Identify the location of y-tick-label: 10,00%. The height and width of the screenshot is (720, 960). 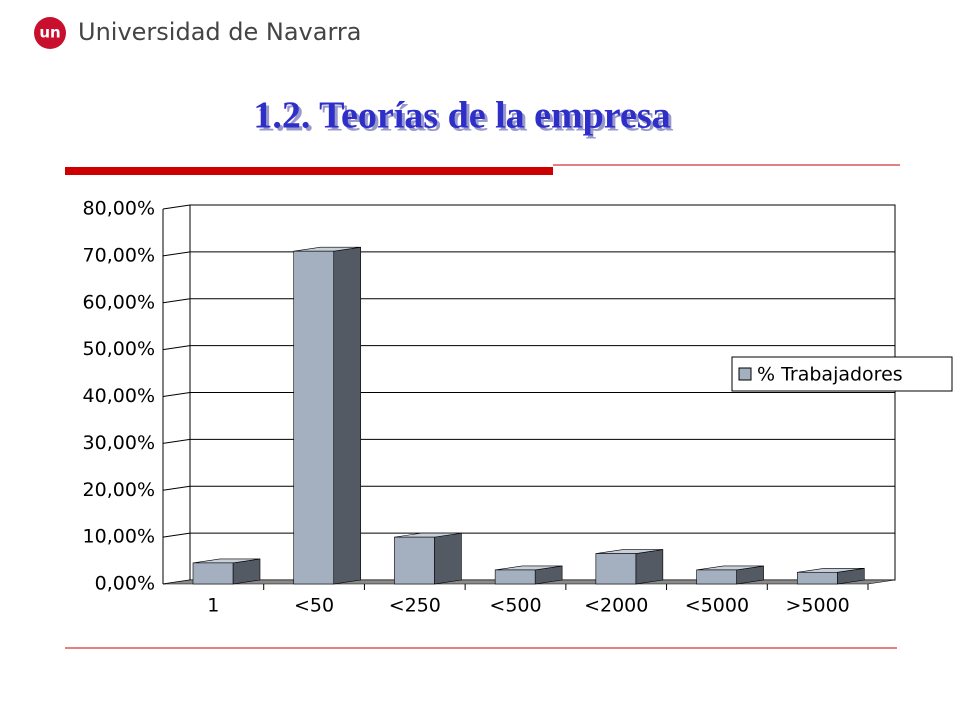
(119, 537).